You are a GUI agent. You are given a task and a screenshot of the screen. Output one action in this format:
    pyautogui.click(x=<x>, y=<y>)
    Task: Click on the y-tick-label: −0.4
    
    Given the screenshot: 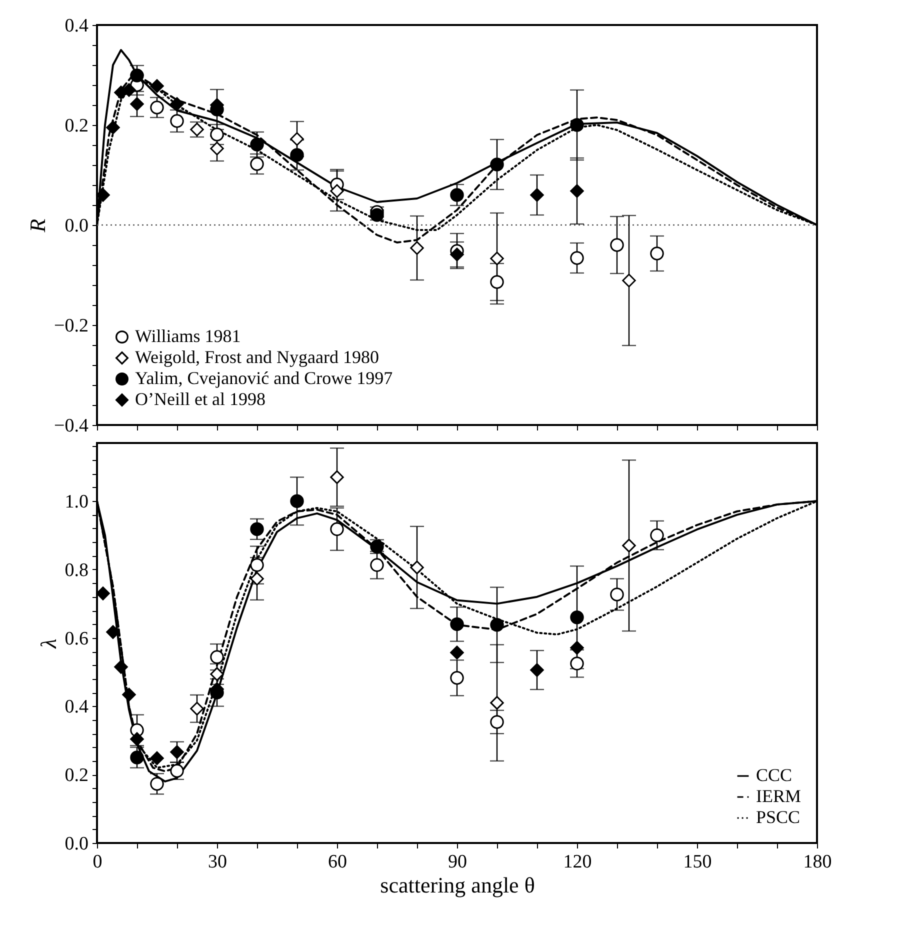 What is the action you would take?
    pyautogui.click(x=71, y=426)
    